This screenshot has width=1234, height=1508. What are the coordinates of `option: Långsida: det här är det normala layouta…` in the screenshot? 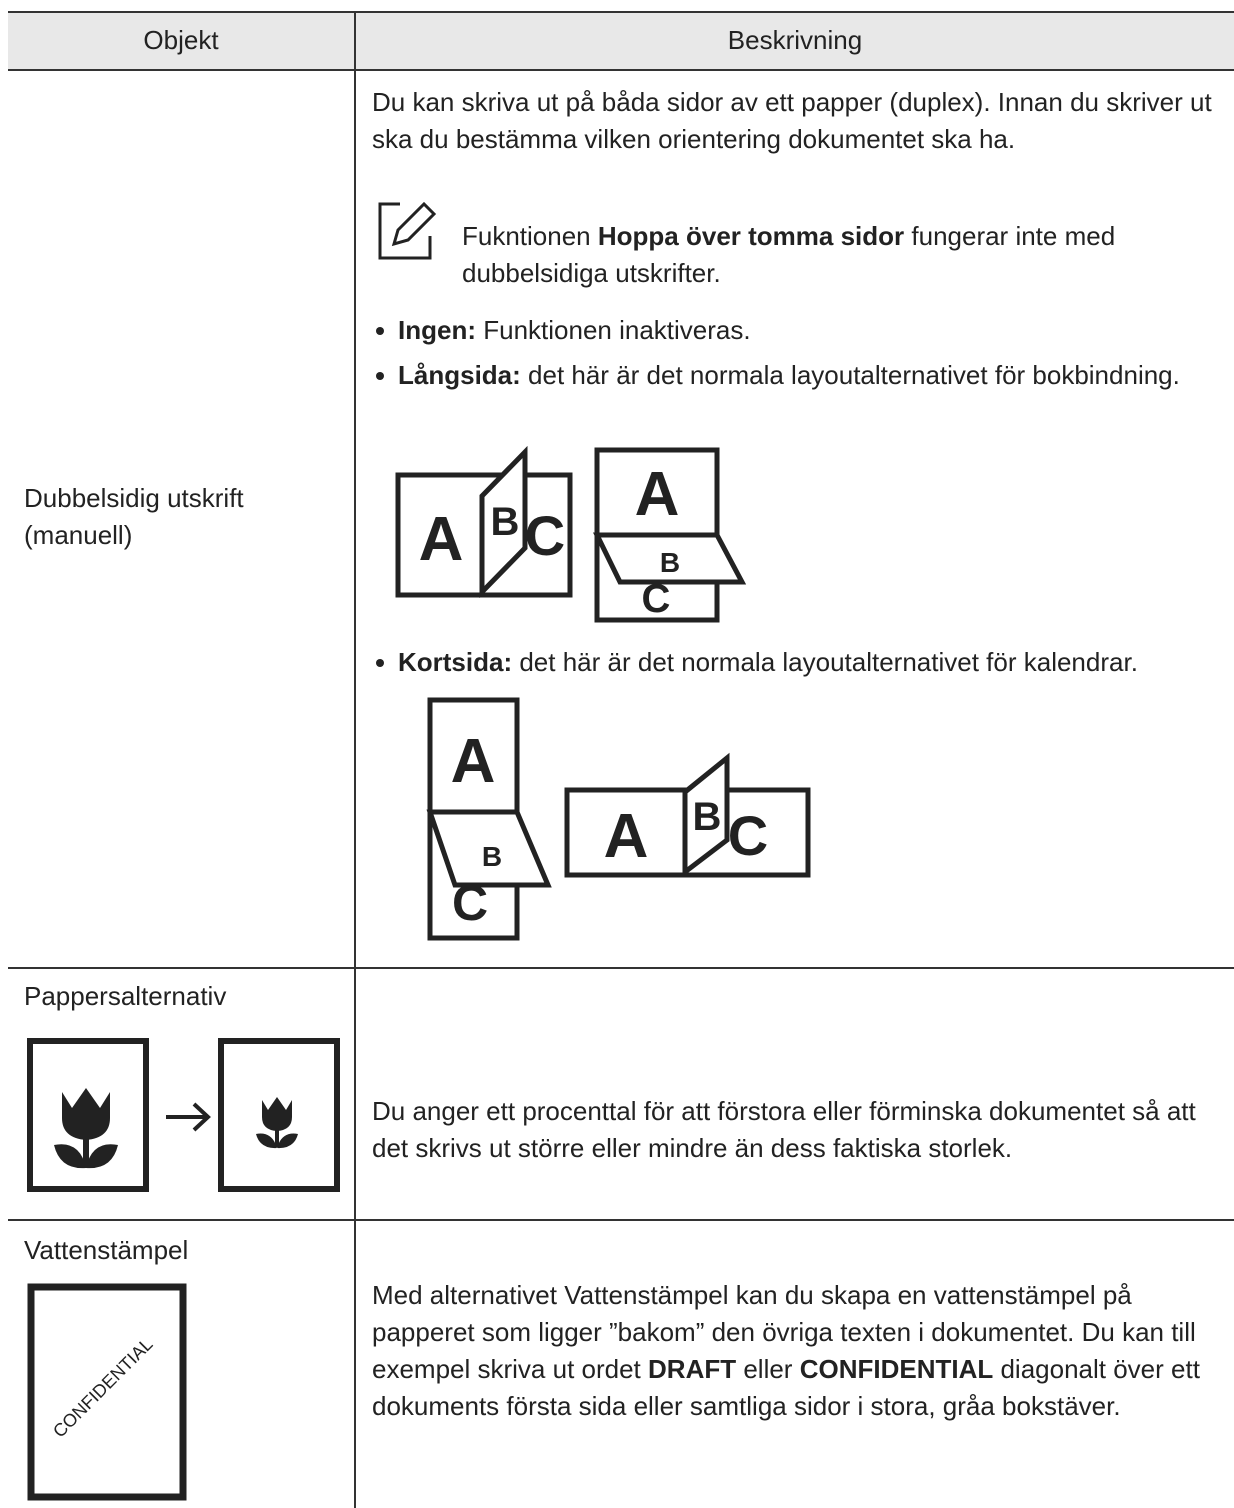 It's located at (782, 375).